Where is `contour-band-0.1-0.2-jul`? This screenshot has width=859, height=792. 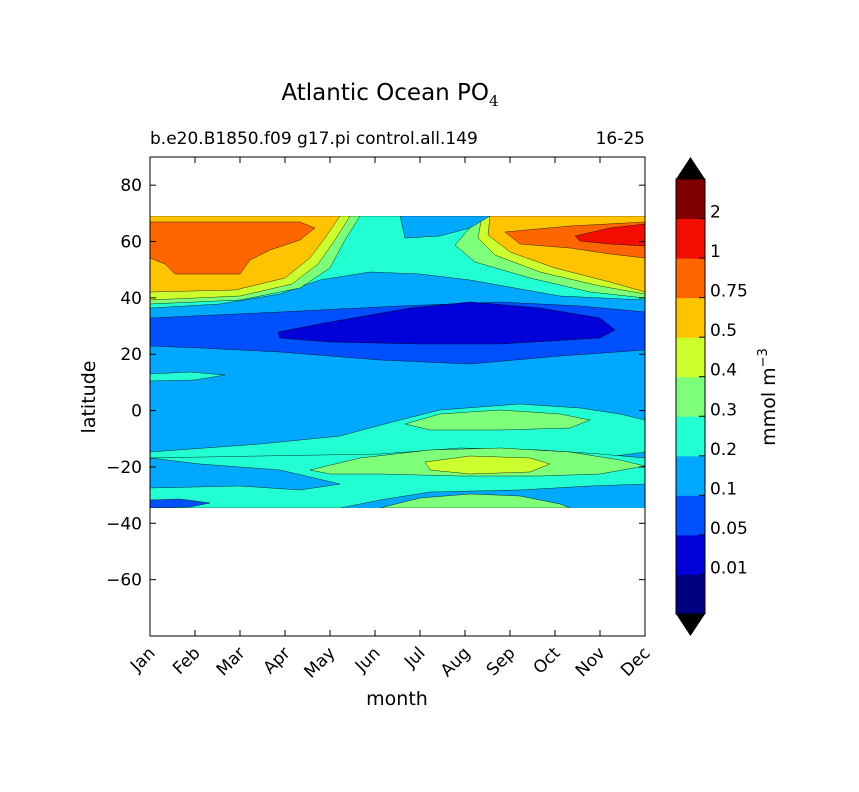
contour-band-0.1-0.2-jul is located at coordinates (445, 227).